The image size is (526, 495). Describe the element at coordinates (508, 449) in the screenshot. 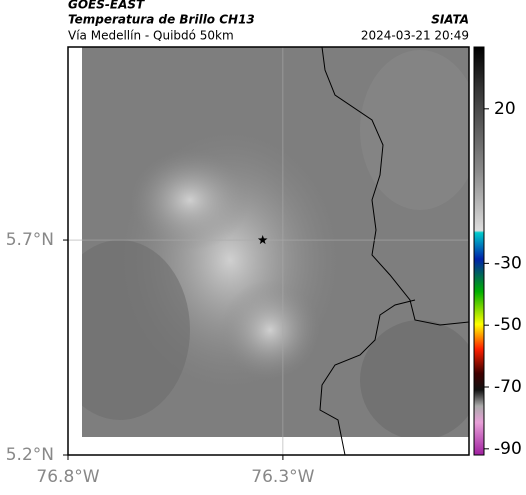

I see `colorbar-tick-label: -90` at that location.